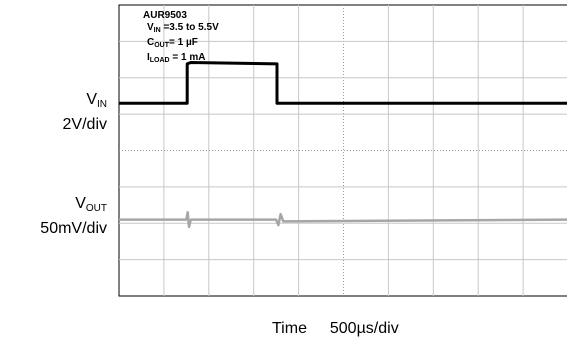  Describe the element at coordinates (364, 328) in the screenshot. I see `time-axis-scale: 500µs/div` at that location.